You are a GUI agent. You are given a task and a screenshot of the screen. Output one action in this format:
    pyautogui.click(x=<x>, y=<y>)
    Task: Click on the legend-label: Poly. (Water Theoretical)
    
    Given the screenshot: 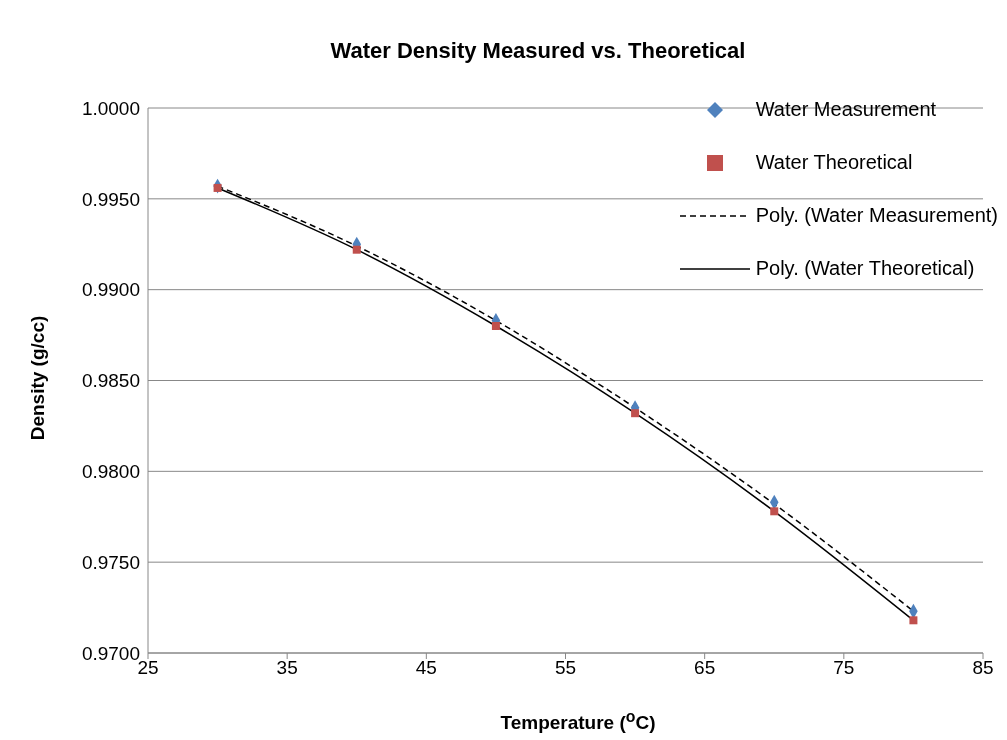 What is the action you would take?
    pyautogui.click(x=865, y=268)
    